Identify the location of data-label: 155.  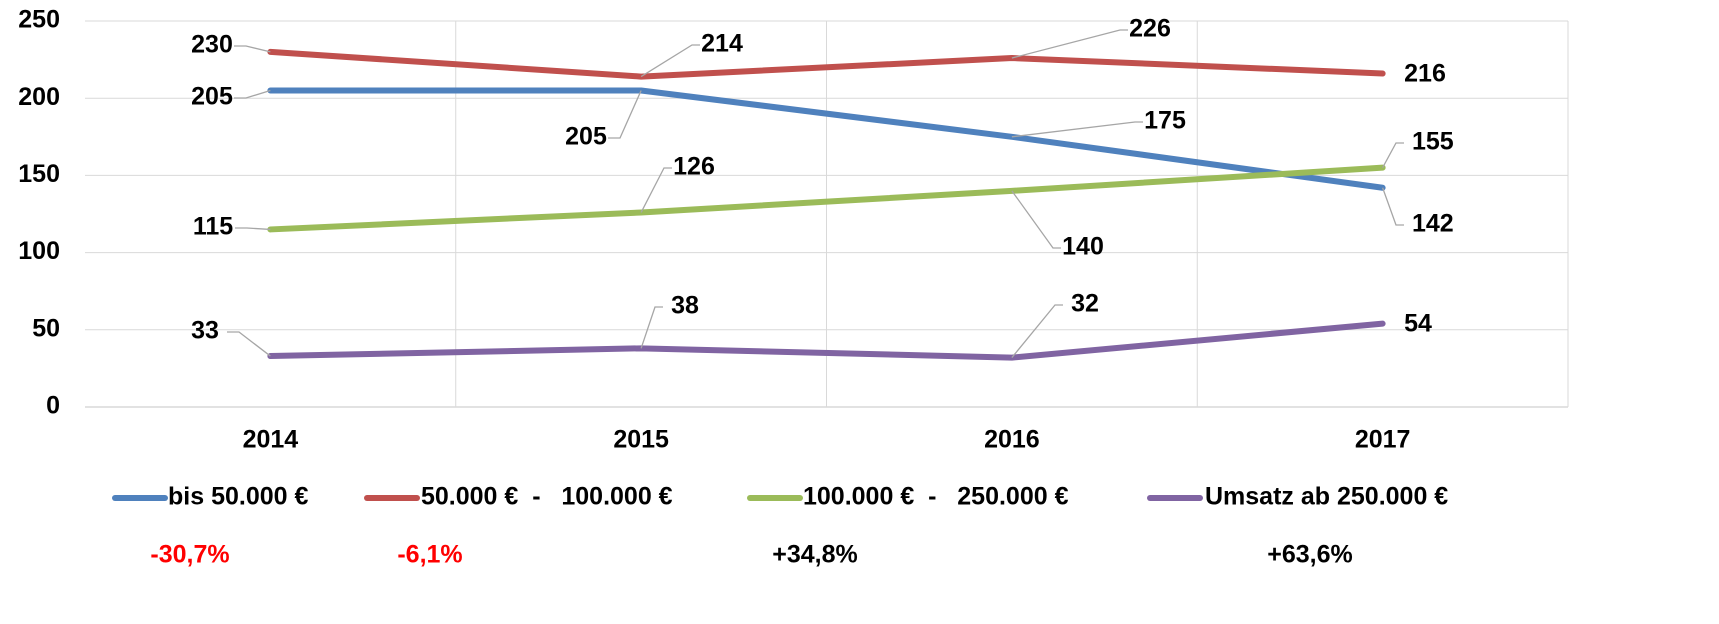
(1433, 142).